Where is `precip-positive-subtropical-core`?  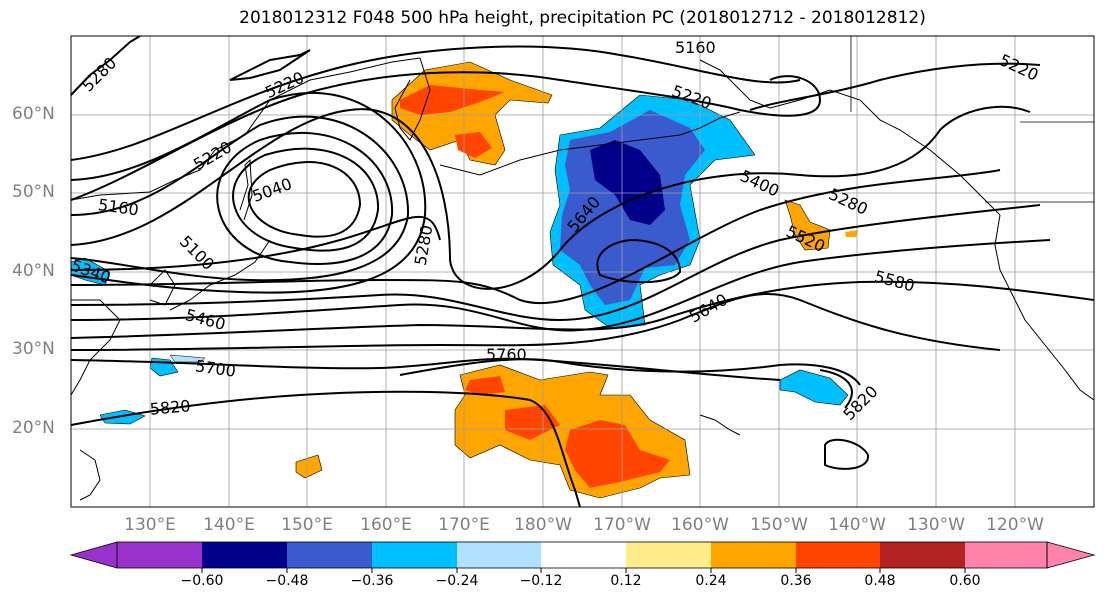
precip-positive-subtropical-core is located at coordinates (485, 385).